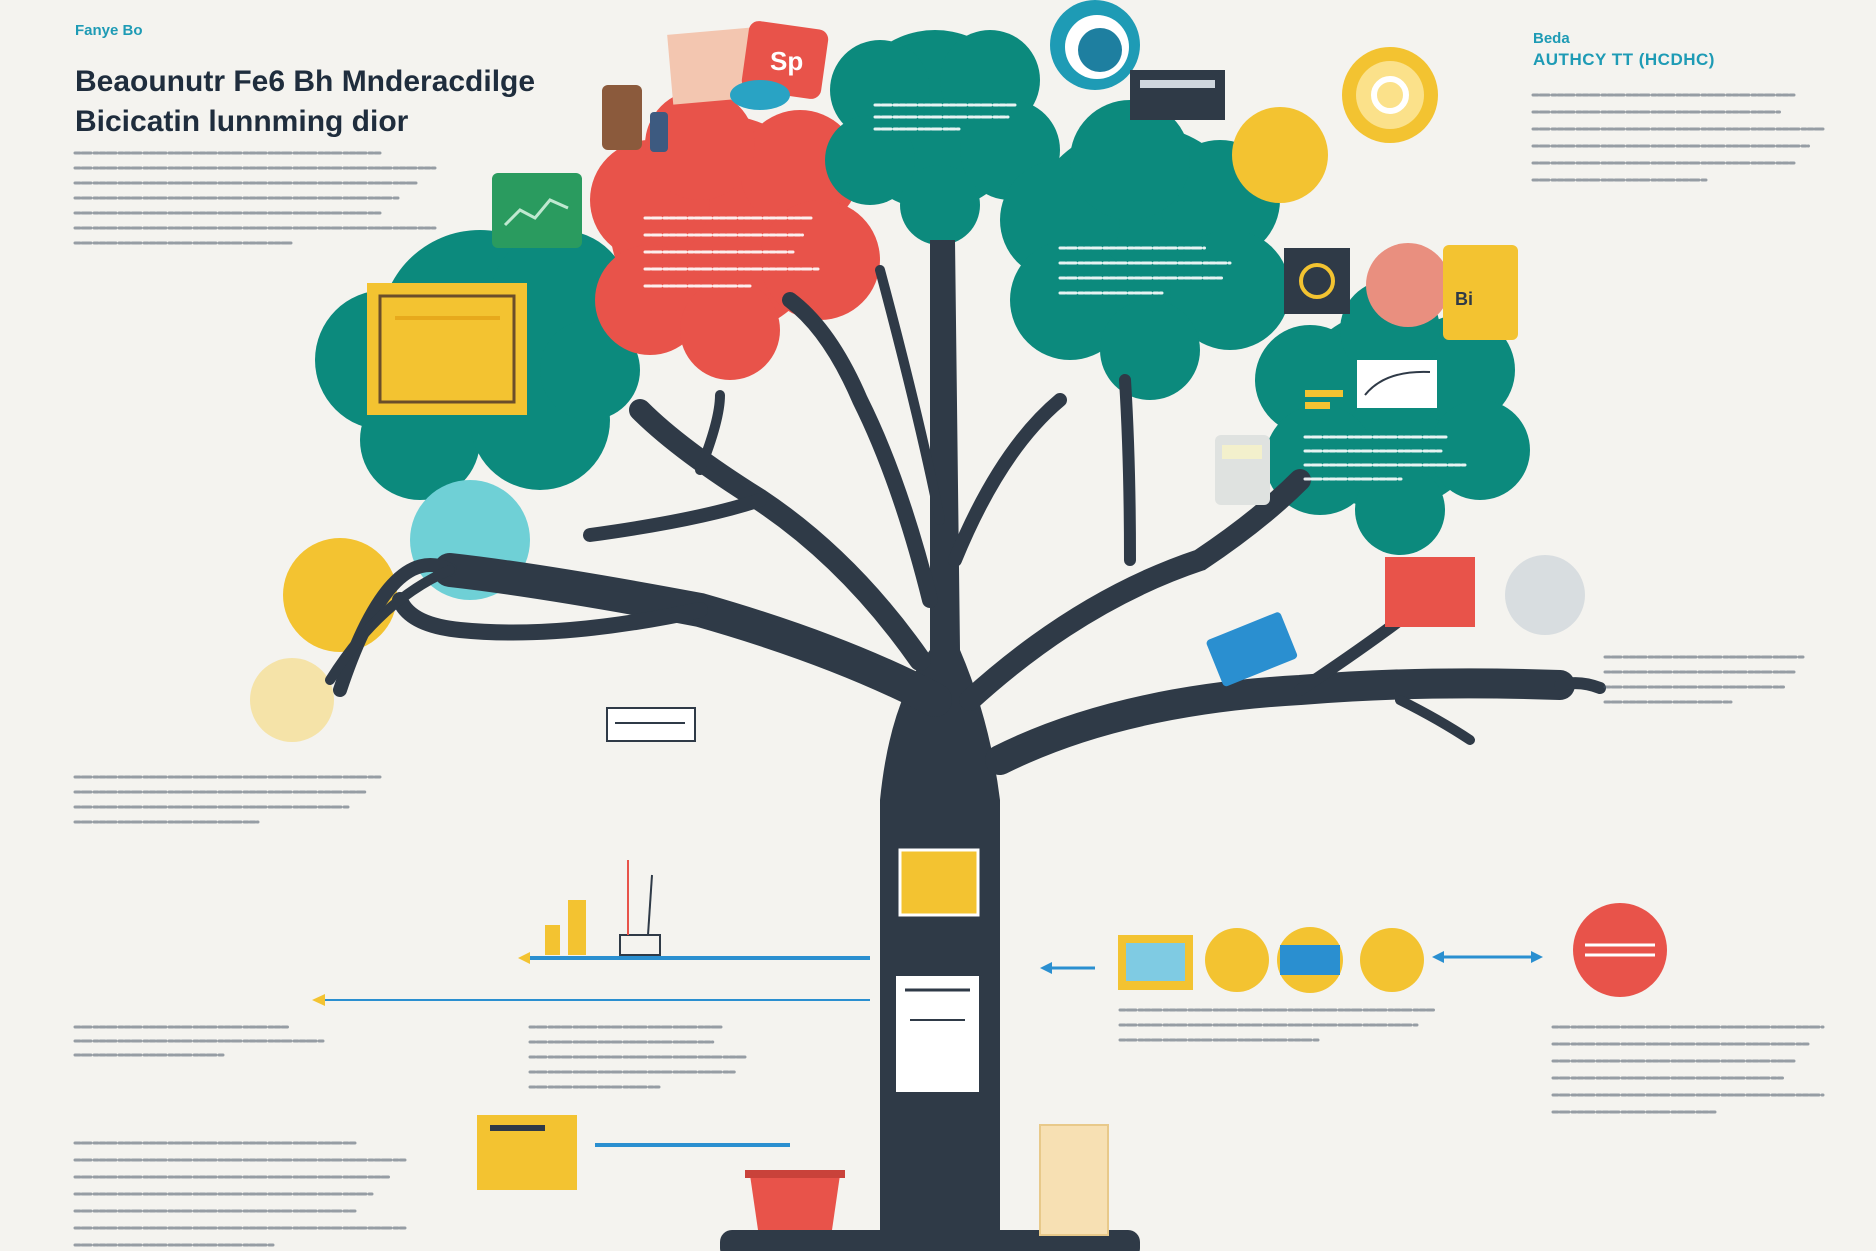  What do you see at coordinates (1137, 60) in the screenshot?
I see `cup-icon` at bounding box center [1137, 60].